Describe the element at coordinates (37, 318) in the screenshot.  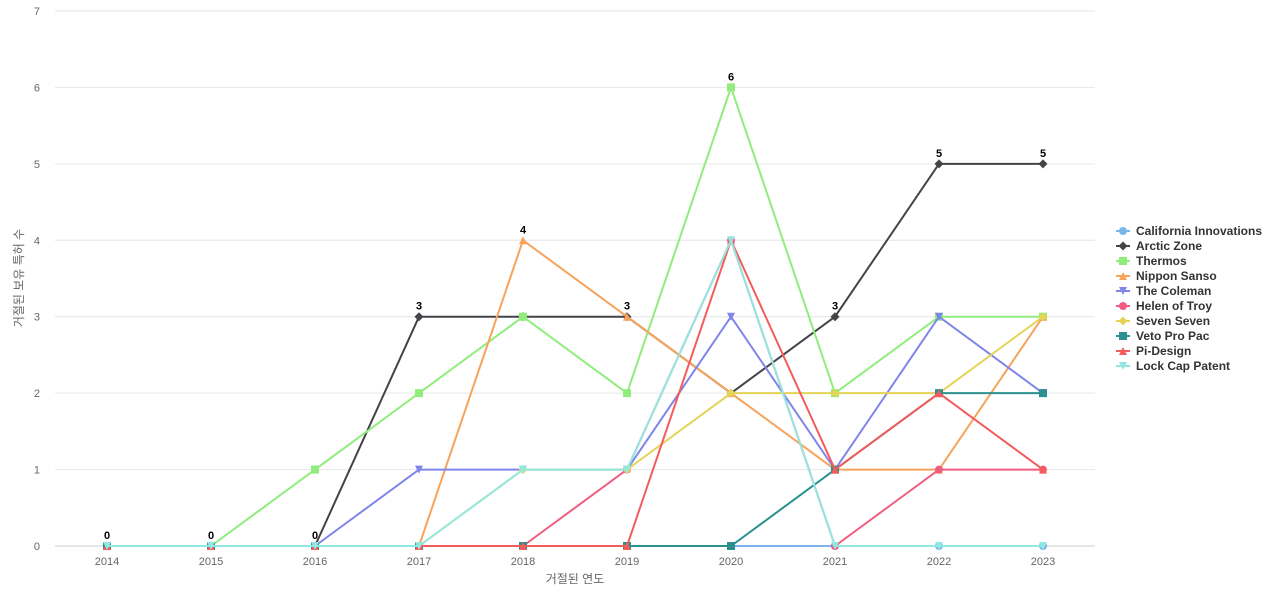
I see `y-tick-label: 3` at that location.